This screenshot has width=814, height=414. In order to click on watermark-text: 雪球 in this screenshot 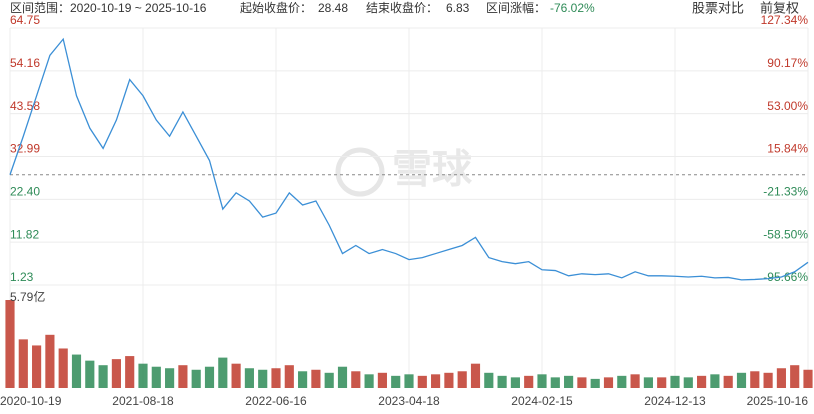, I will do `click(432, 170)`.